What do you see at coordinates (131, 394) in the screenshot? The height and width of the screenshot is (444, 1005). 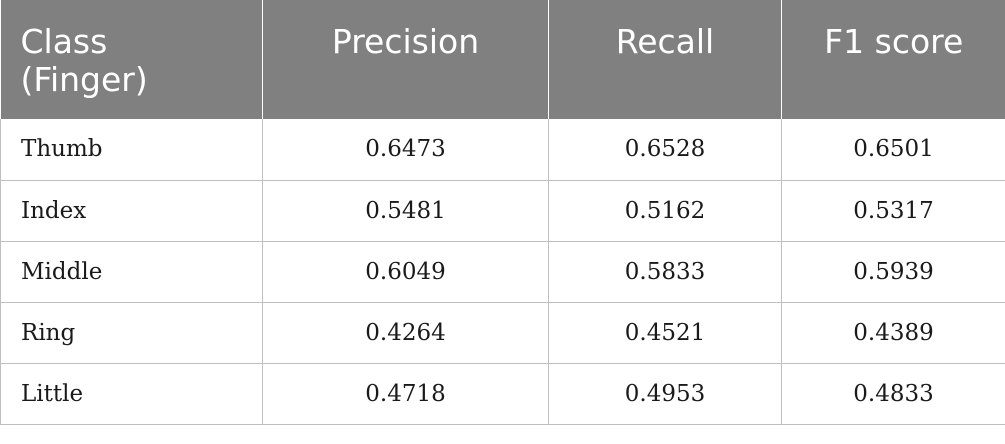 I see `cell-class: Little` at bounding box center [131, 394].